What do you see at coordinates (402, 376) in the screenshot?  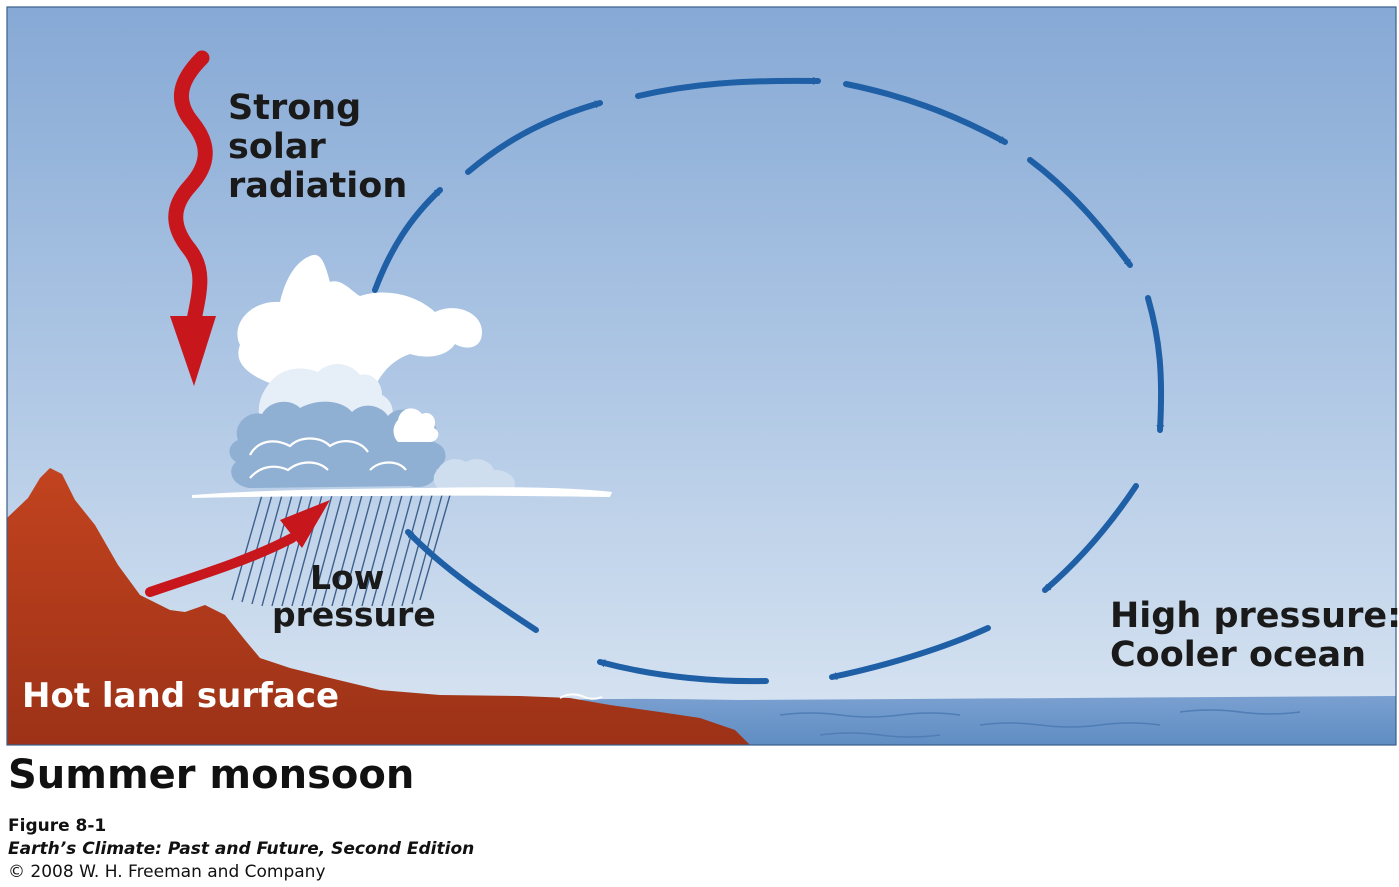 I see `cumulonimbus-cloud-icon` at bounding box center [402, 376].